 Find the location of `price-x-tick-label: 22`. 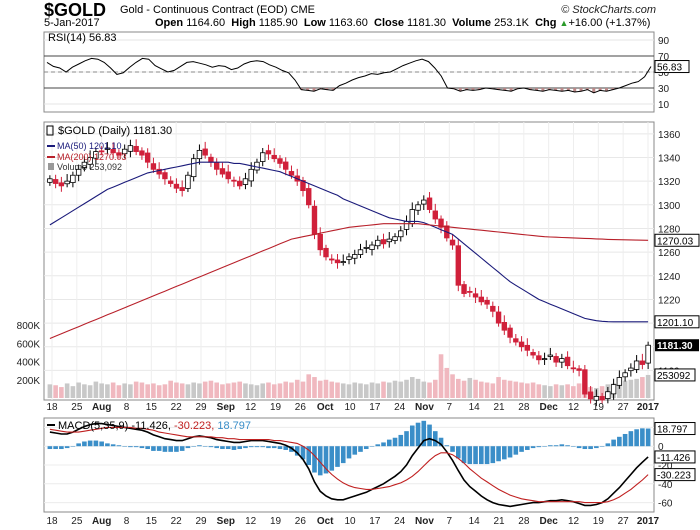

price-x-tick-label: 22 is located at coordinates (177, 407).